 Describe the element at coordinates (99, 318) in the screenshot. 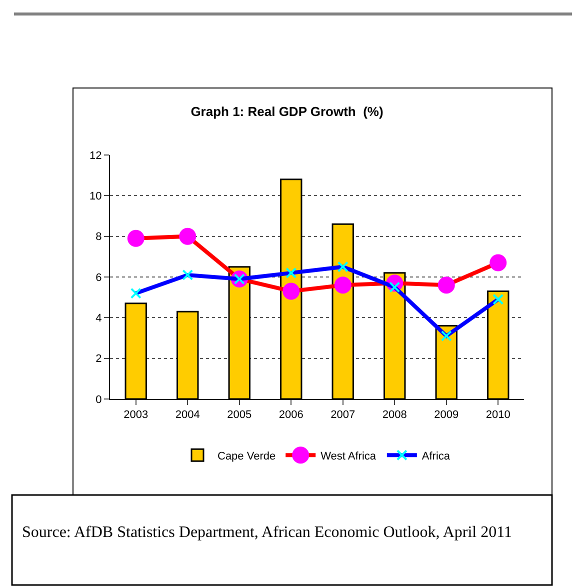

I see `y-tick-label: 4` at that location.